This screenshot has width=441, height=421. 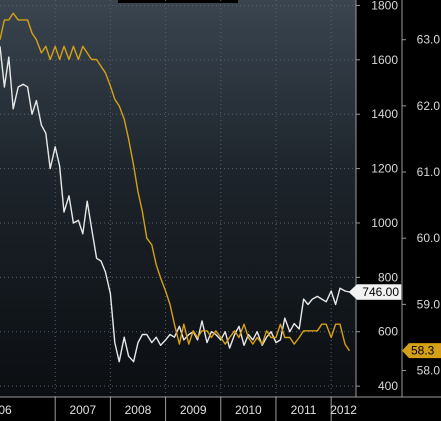 What do you see at coordinates (138, 410) in the screenshot?
I see `x-tick-label: 2008` at bounding box center [138, 410].